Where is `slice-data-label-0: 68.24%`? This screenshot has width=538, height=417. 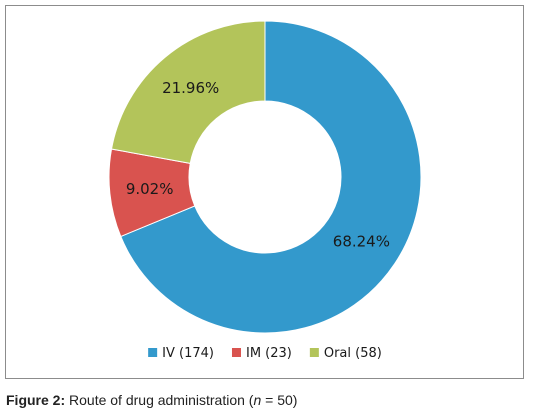
slice-data-label-0: 68.24% is located at coordinates (361, 242).